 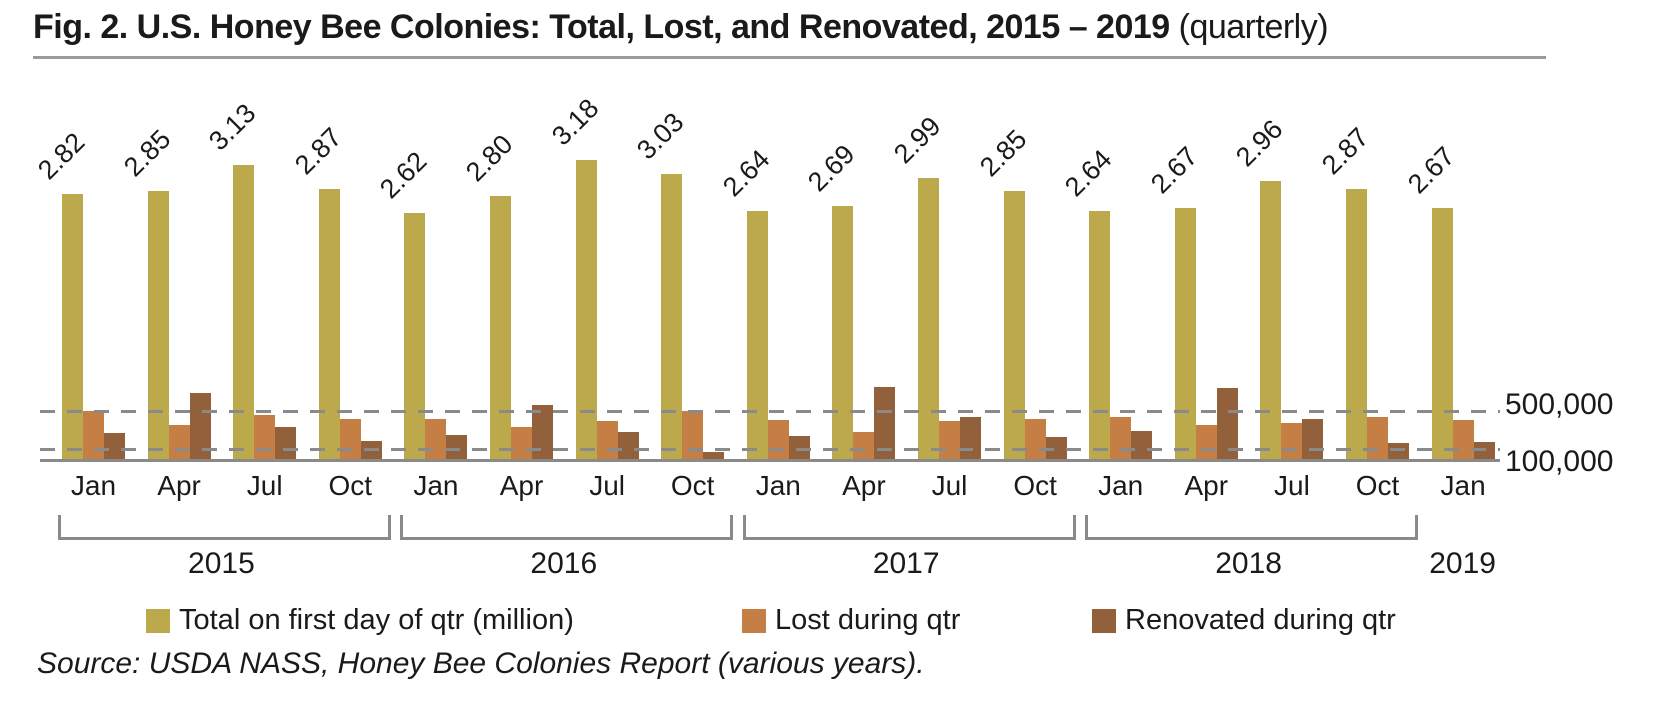 What do you see at coordinates (489, 157) in the screenshot?
I see `total-value-label-apr-2016: 2.80` at bounding box center [489, 157].